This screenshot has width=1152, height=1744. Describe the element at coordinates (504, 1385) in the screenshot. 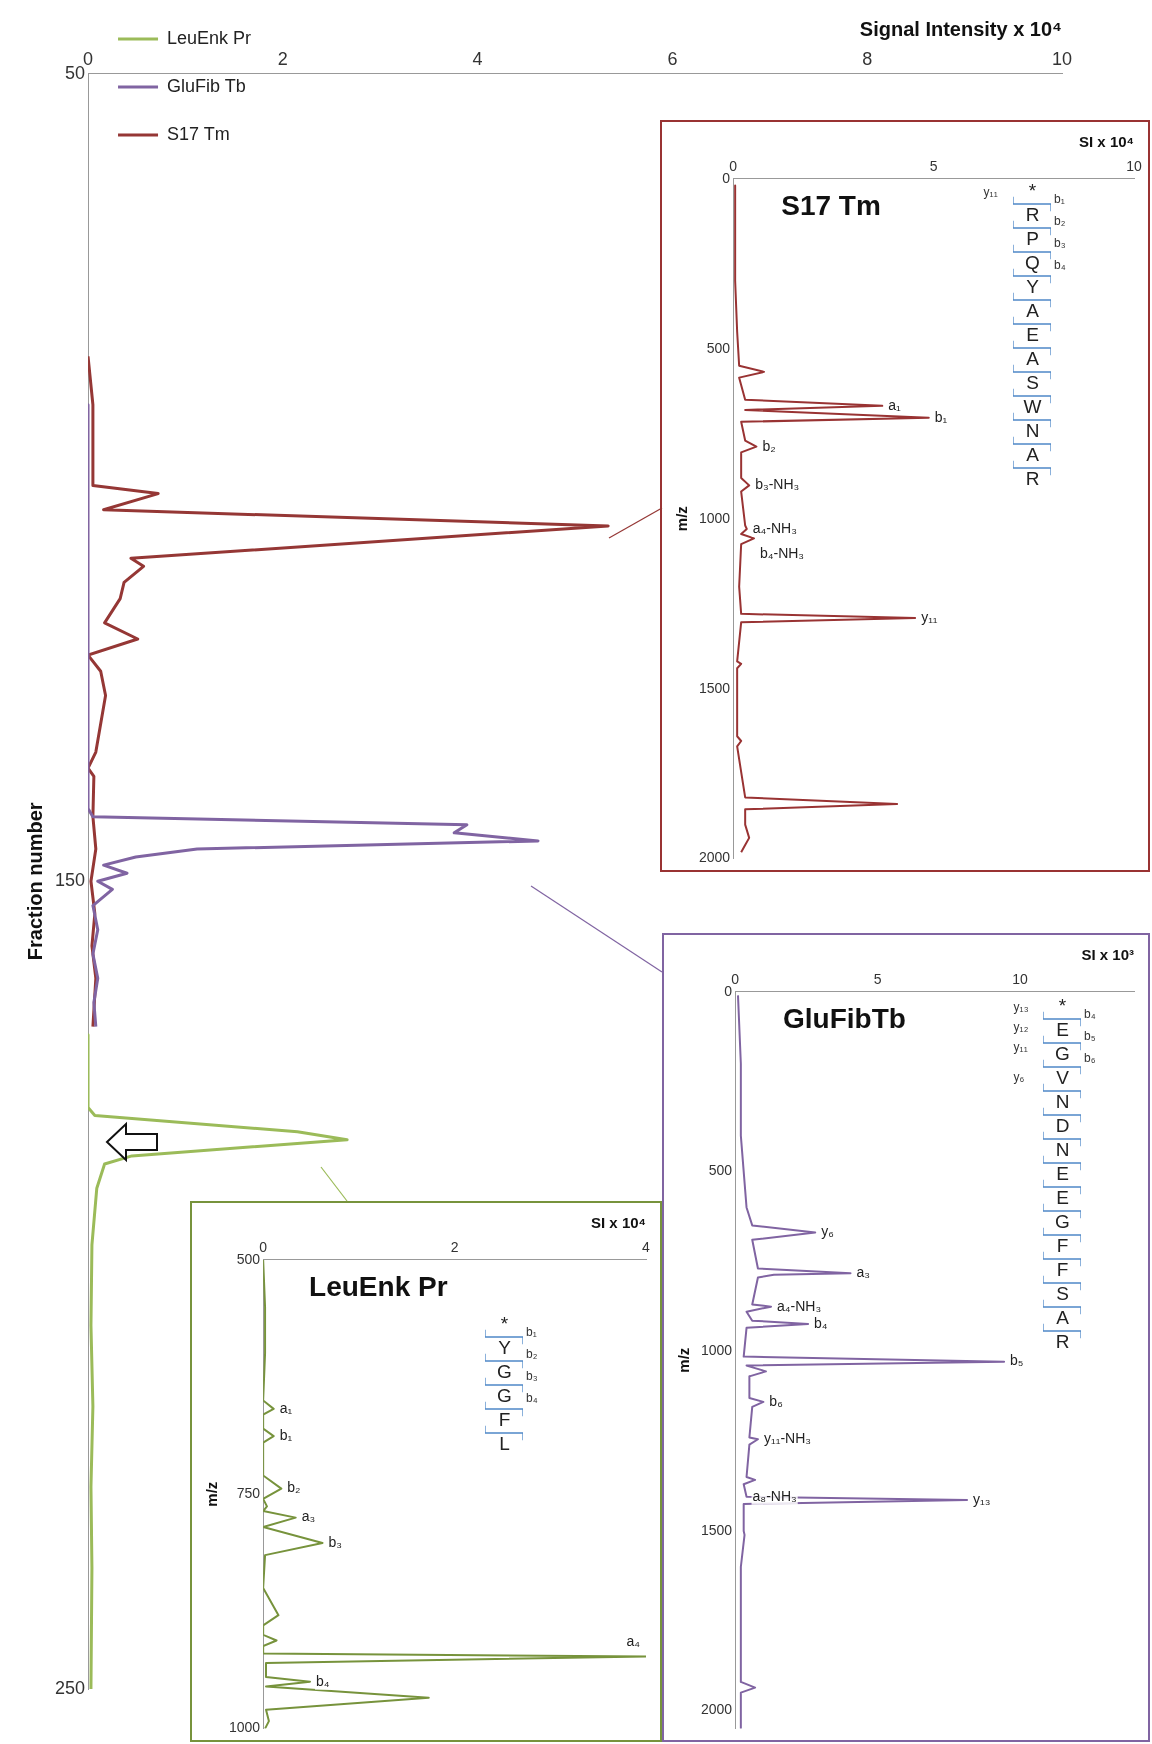

I see `annotation: *YGGFL` at that location.